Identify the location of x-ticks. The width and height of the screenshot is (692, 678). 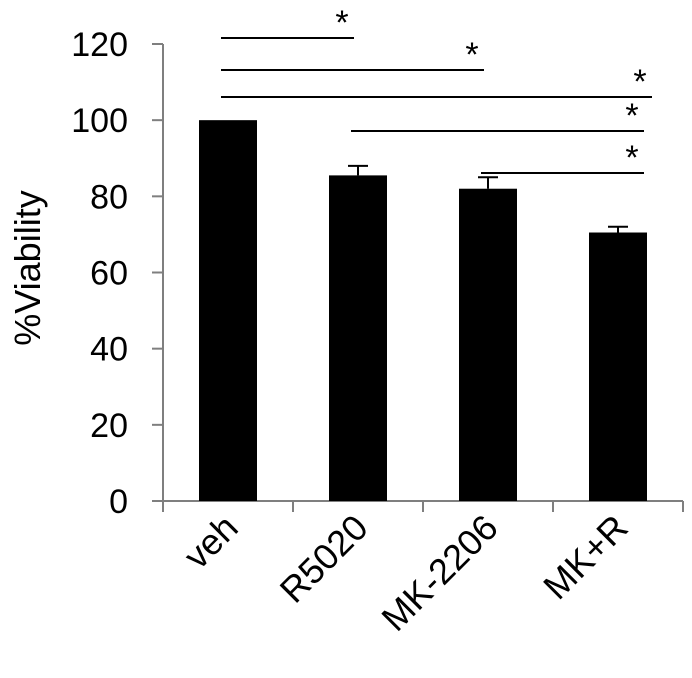
(423, 506).